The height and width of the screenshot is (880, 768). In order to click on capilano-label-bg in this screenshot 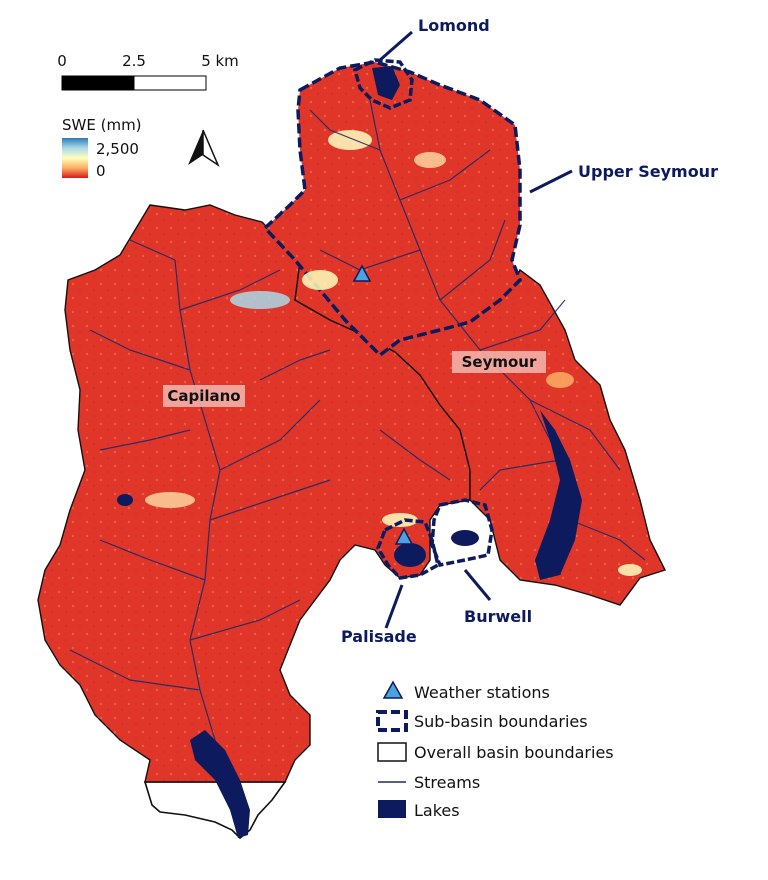, I will do `click(204, 396)`.